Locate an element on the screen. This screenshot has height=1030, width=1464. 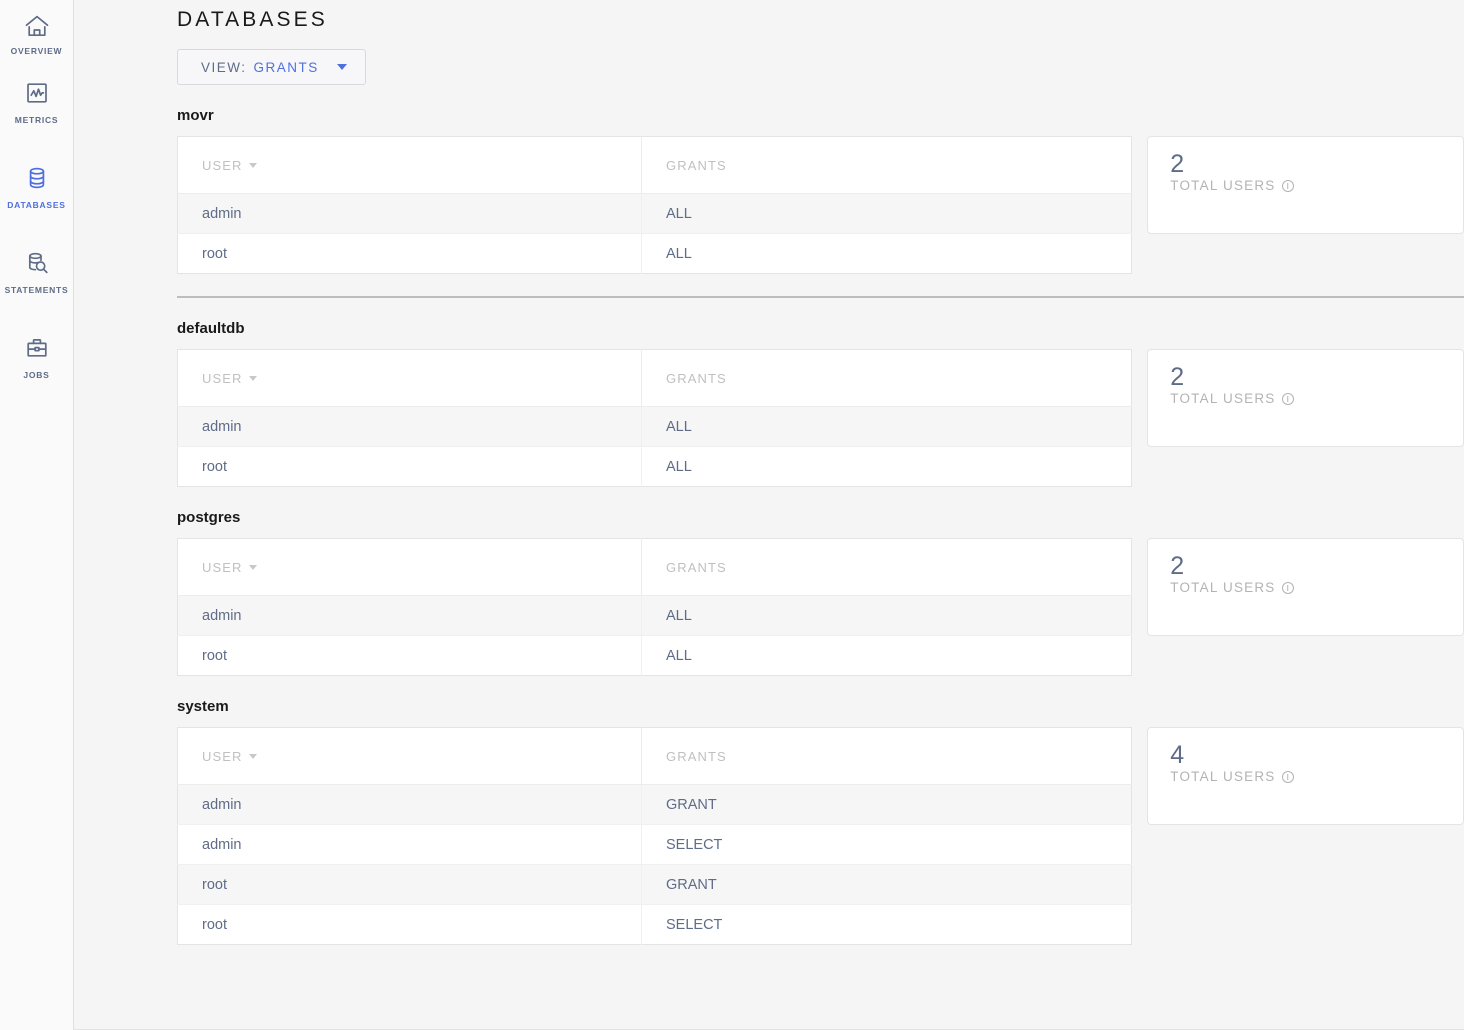
table-row: root SELECT is located at coordinates (654, 924).